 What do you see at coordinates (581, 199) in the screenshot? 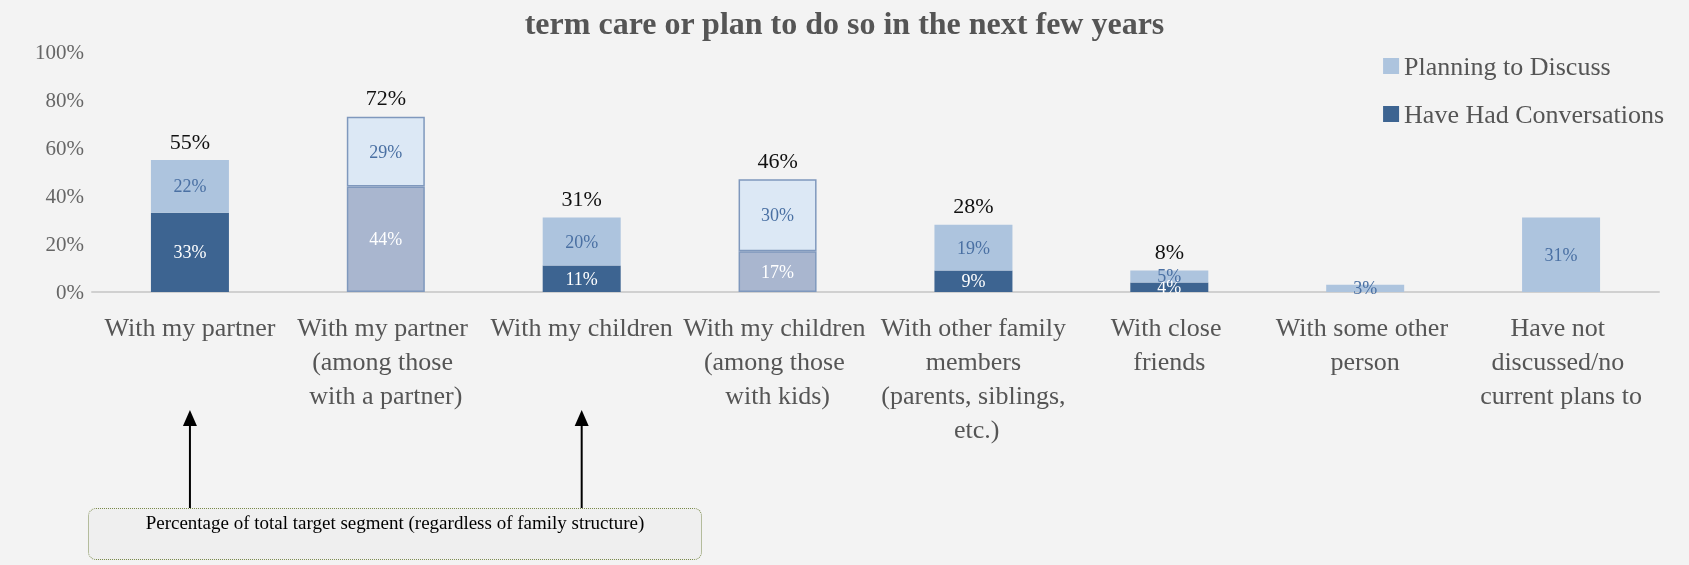
I see `total-label: 31%` at bounding box center [581, 199].